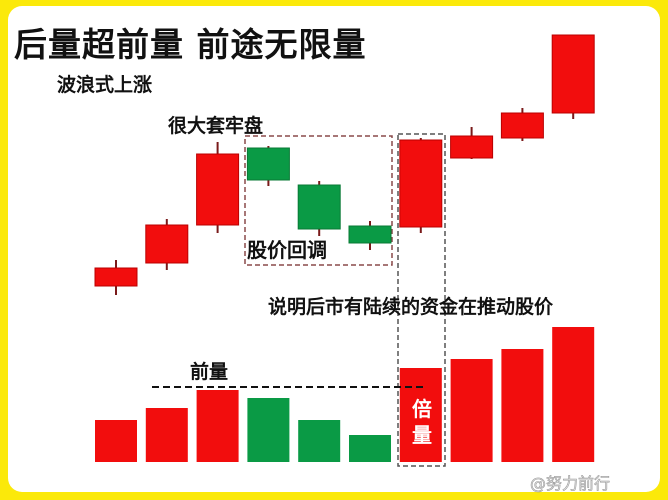 This screenshot has width=668, height=500. Describe the element at coordinates (411, 307) in the screenshot. I see `note-label: 说明后市有陆续的资金在推动股价` at that location.